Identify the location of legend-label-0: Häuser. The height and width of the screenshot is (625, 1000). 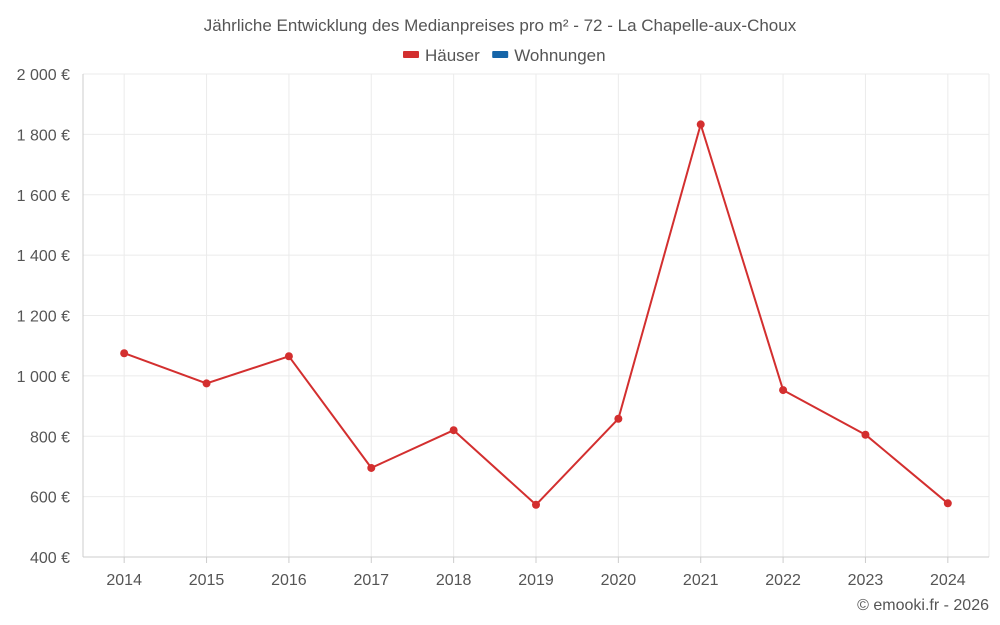
(452, 55).